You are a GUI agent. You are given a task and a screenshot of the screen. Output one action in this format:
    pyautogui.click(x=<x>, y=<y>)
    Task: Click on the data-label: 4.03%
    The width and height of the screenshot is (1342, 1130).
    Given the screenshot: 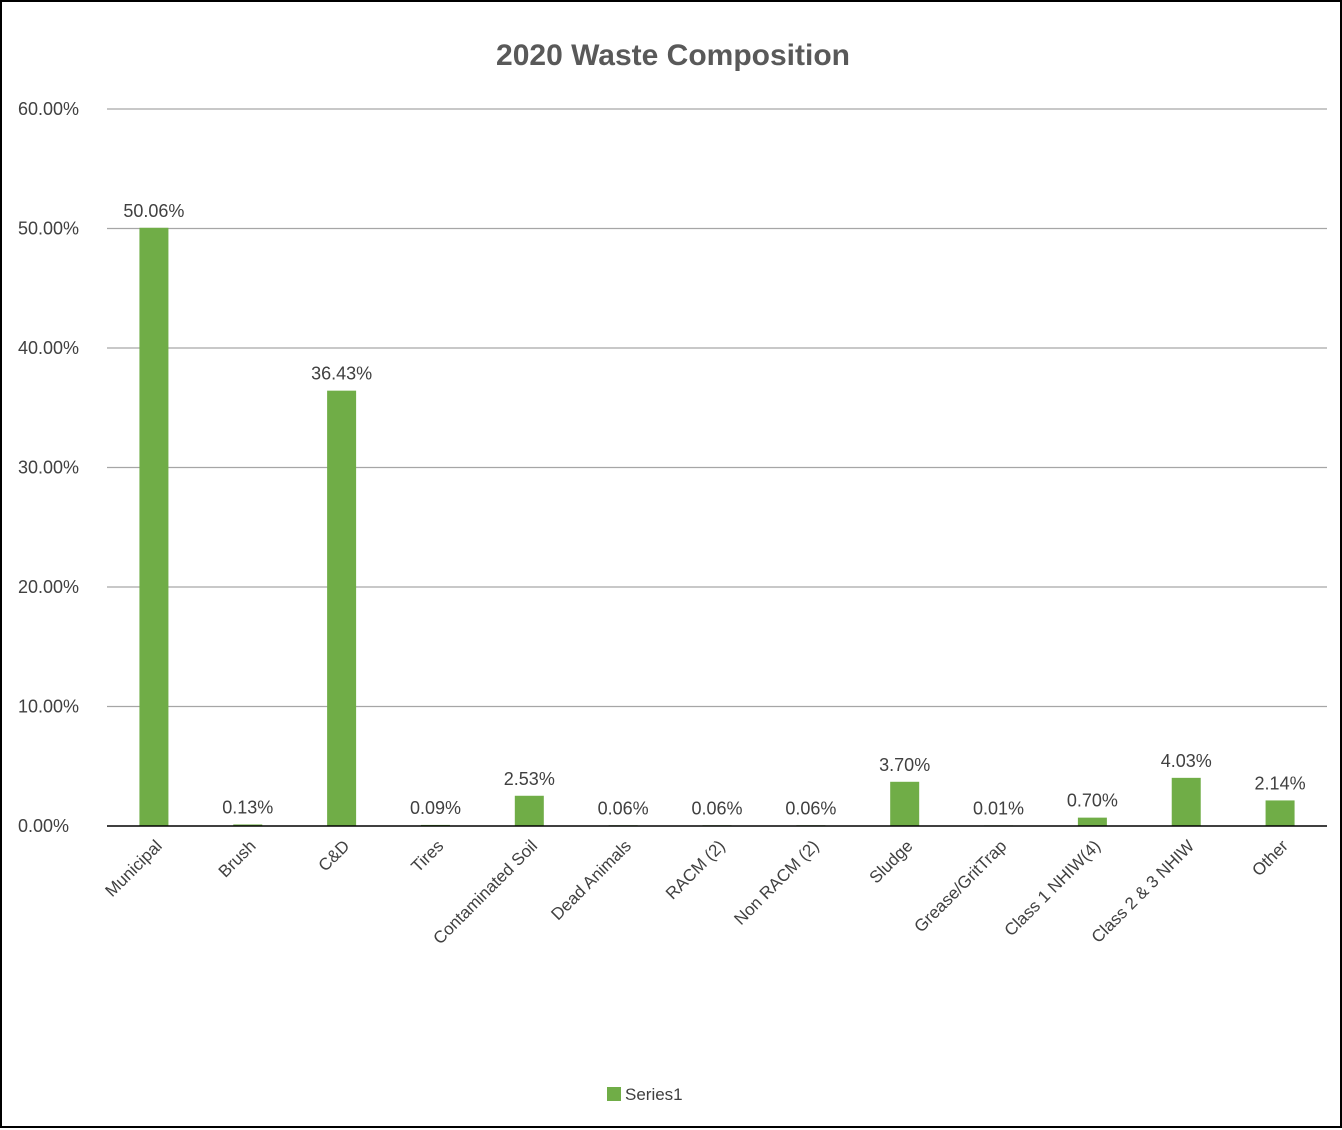 What is the action you would take?
    pyautogui.click(x=1186, y=761)
    